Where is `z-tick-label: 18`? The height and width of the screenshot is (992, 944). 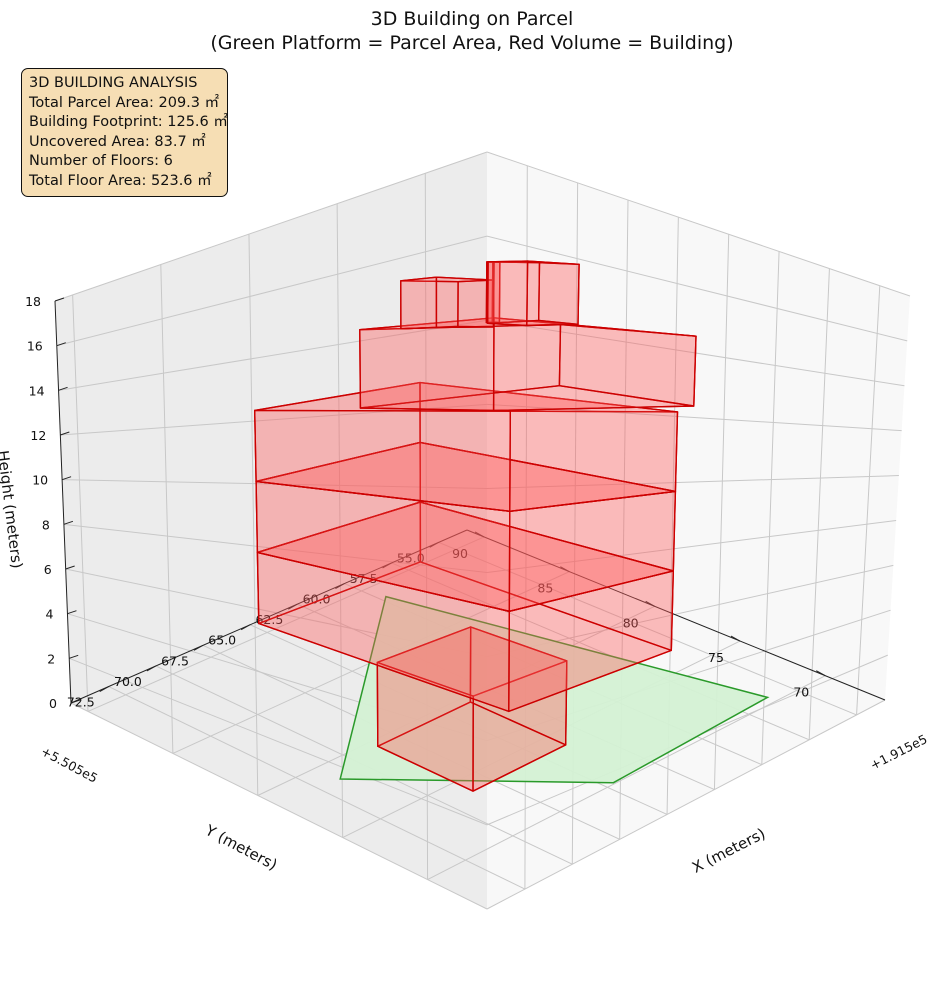 z-tick-label: 18 is located at coordinates (33, 301).